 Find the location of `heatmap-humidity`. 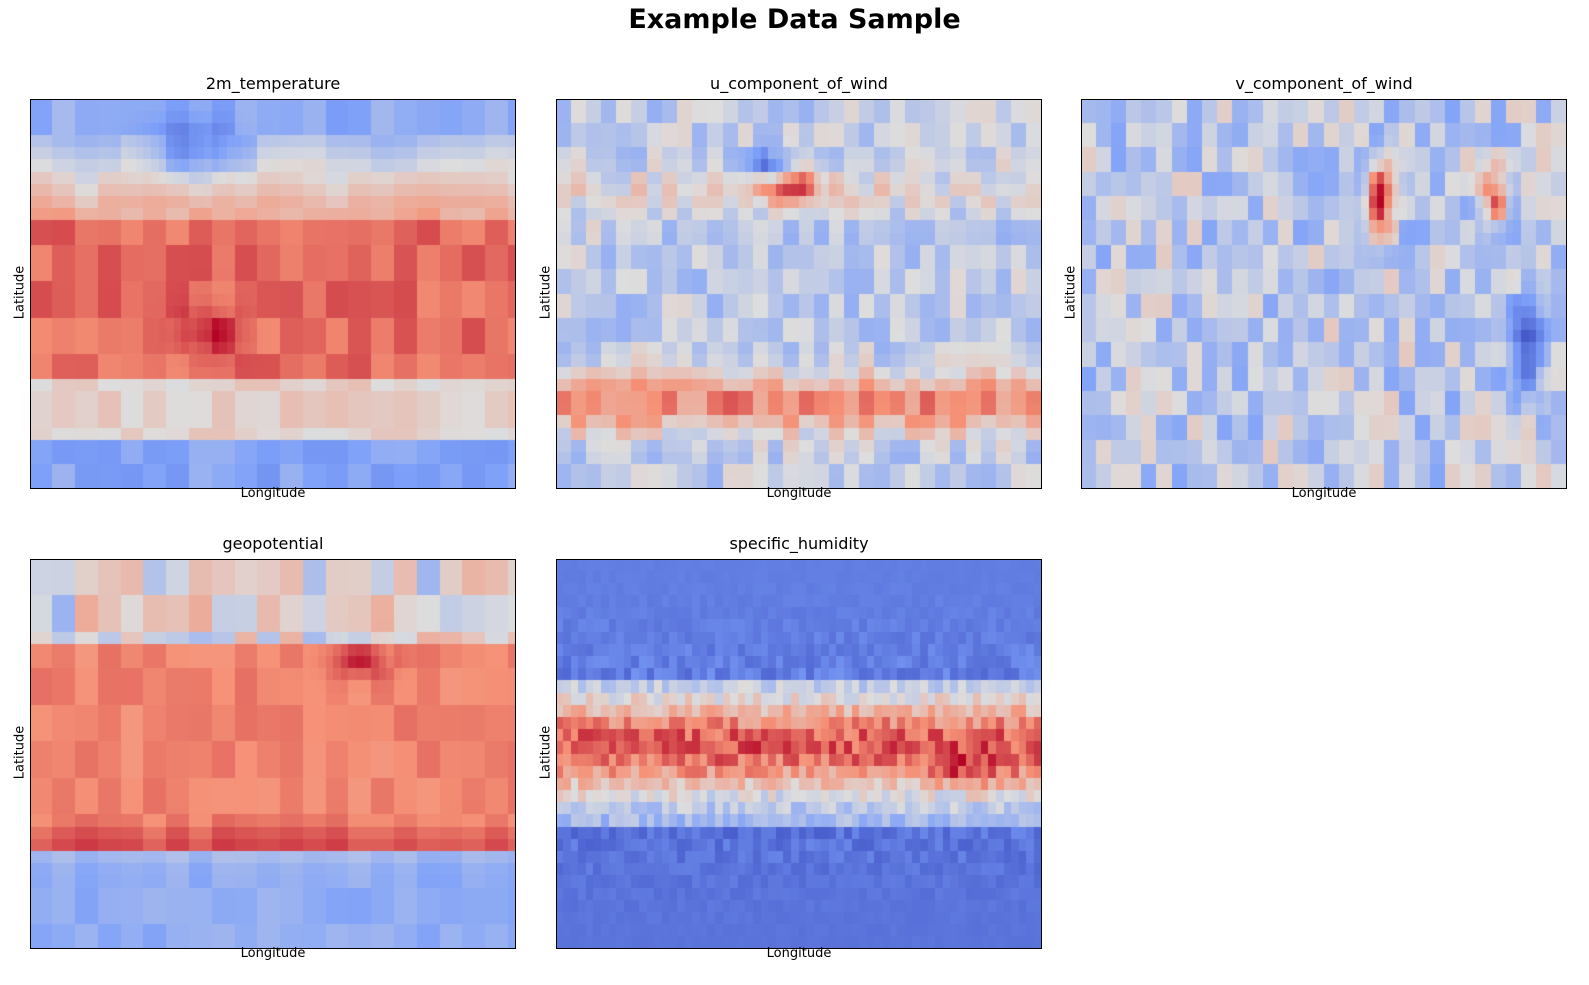

heatmap-humidity is located at coordinates (799, 754).